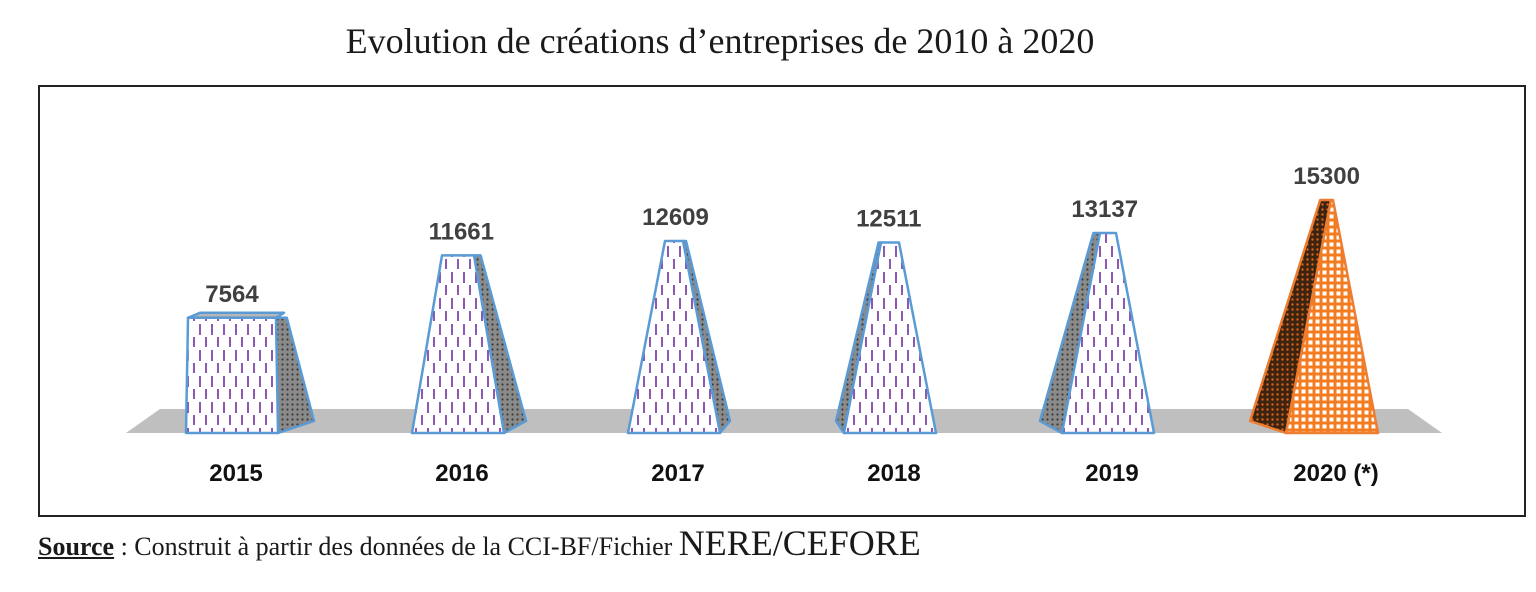 This screenshot has height=592, width=1536. I want to click on chart-floor, so click(784, 421).